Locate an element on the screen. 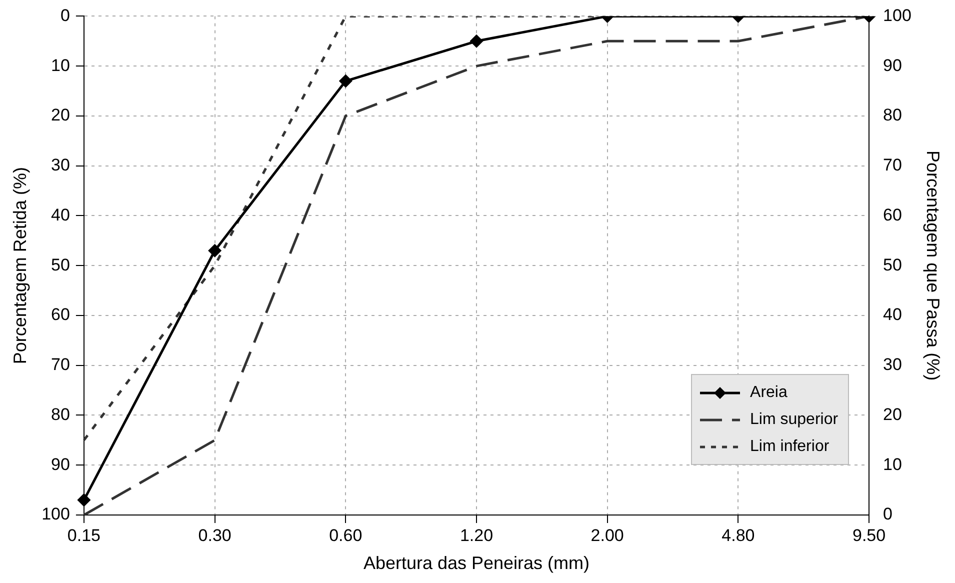  y-tick-label: 0 is located at coordinates (65, 15).